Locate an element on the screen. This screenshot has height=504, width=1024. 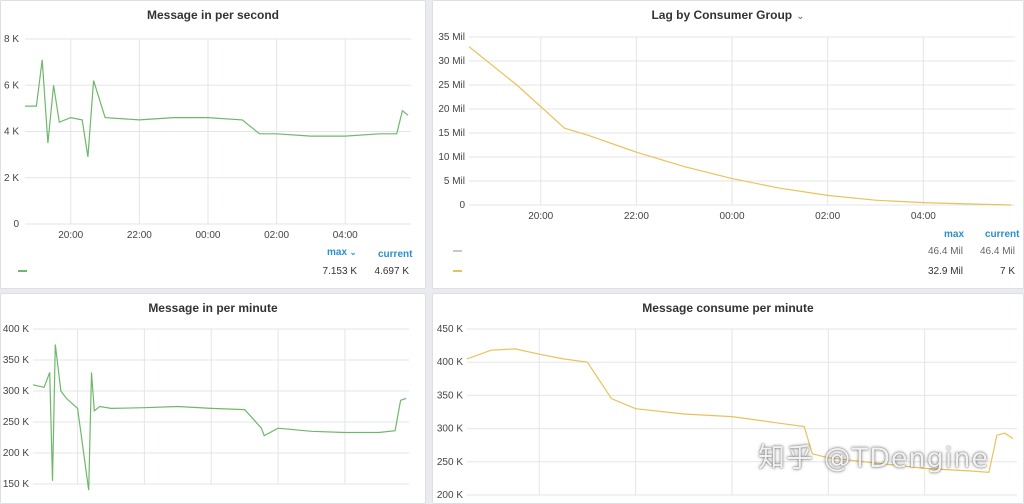
y-tick-label: 25 Mil is located at coordinates (451, 85).